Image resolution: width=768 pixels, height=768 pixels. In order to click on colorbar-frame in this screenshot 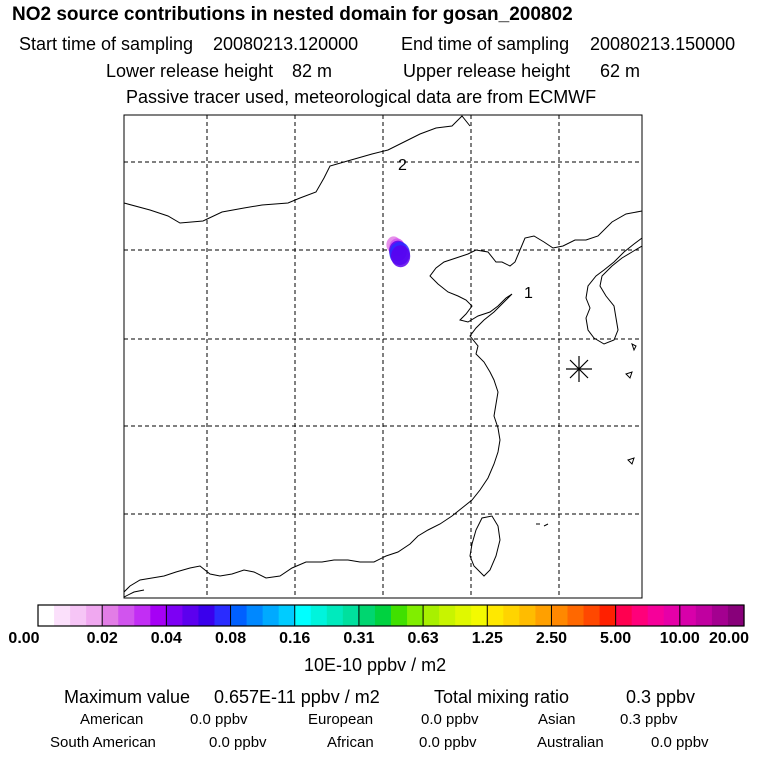, I will do `click(391, 615)`.